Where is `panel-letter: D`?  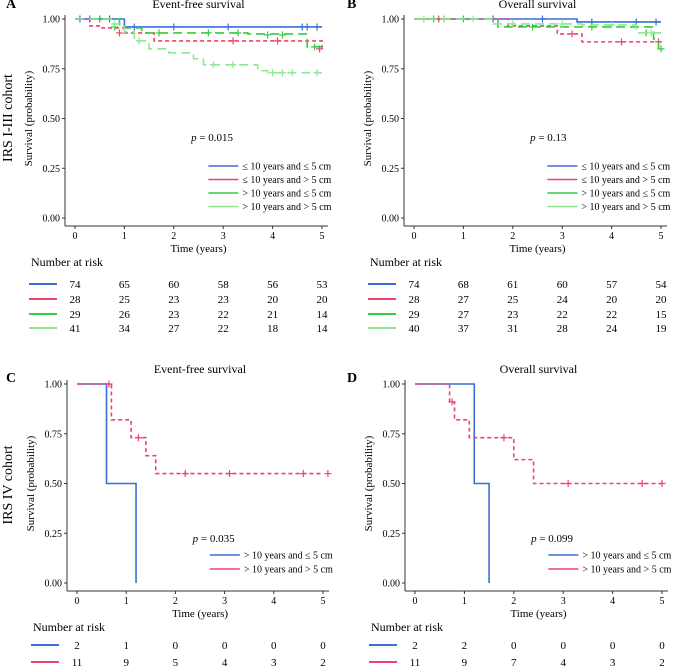
panel-letter: D is located at coordinates (352, 378).